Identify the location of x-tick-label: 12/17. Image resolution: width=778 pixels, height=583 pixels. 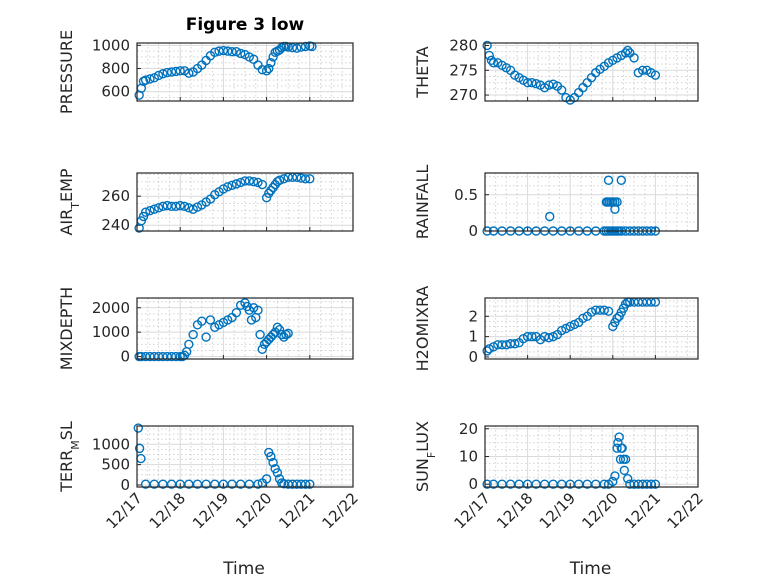
(124, 510).